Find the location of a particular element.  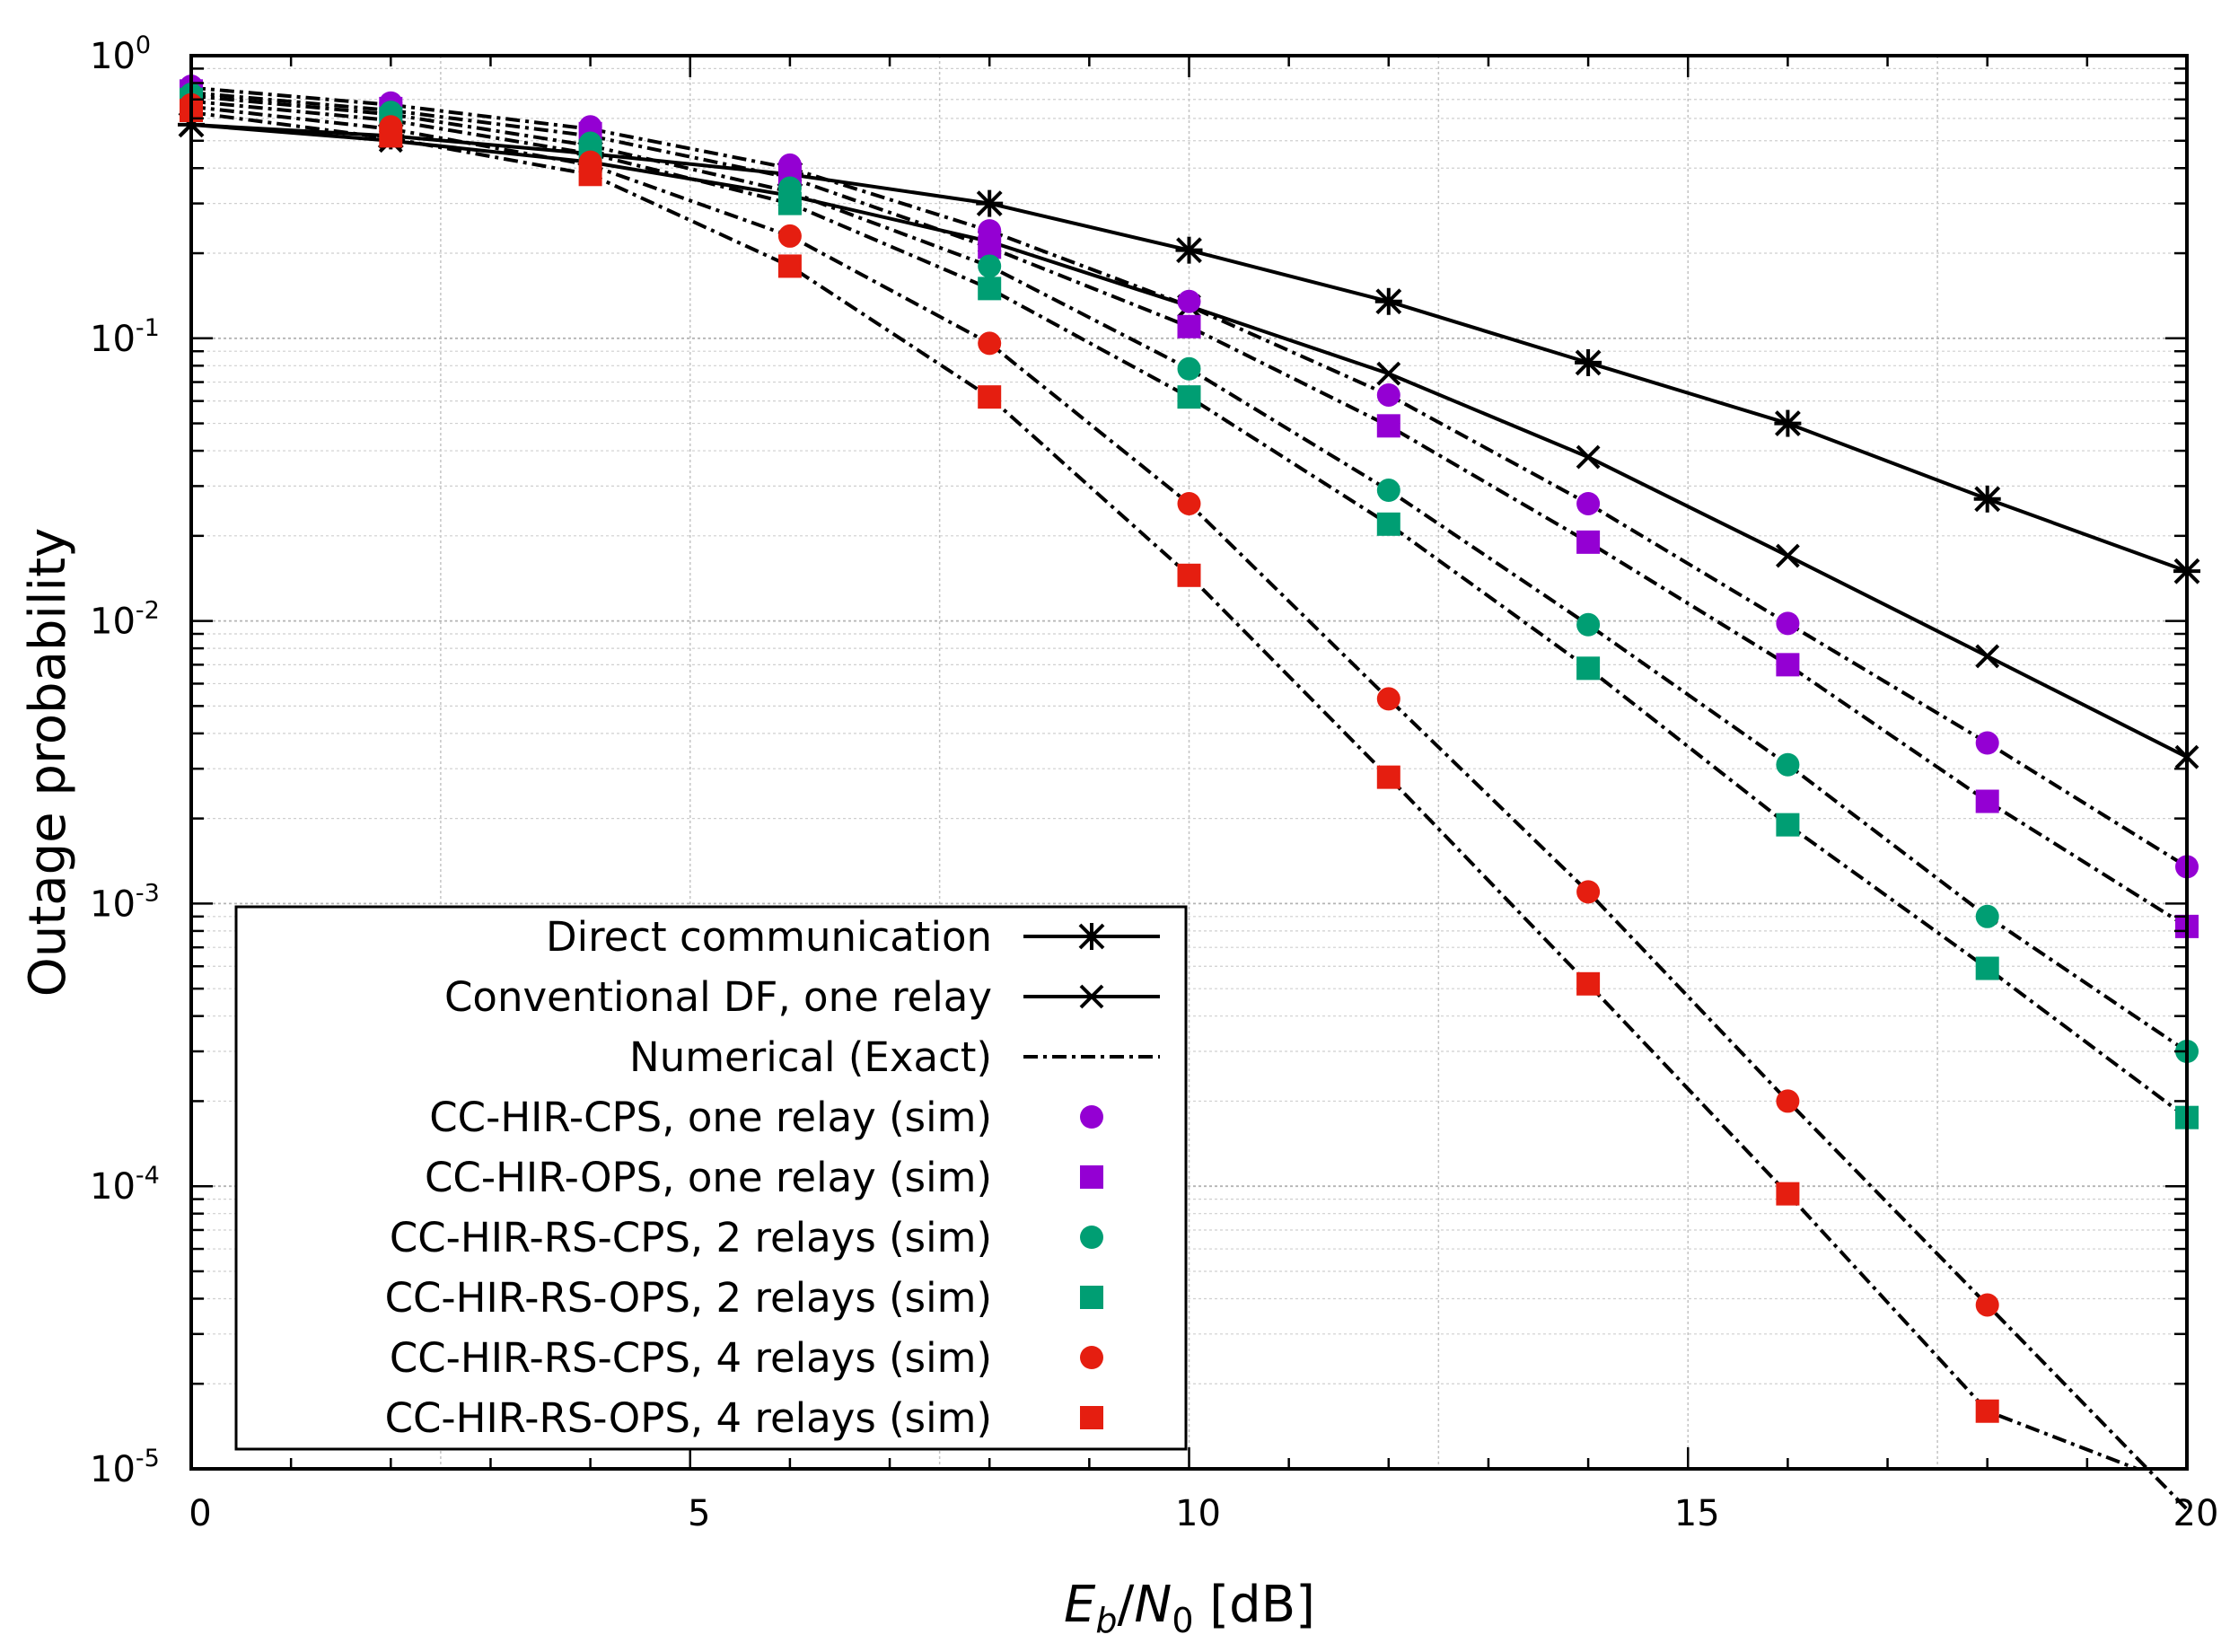

y-tick-exponent: -4 is located at coordinates (148, 1176).